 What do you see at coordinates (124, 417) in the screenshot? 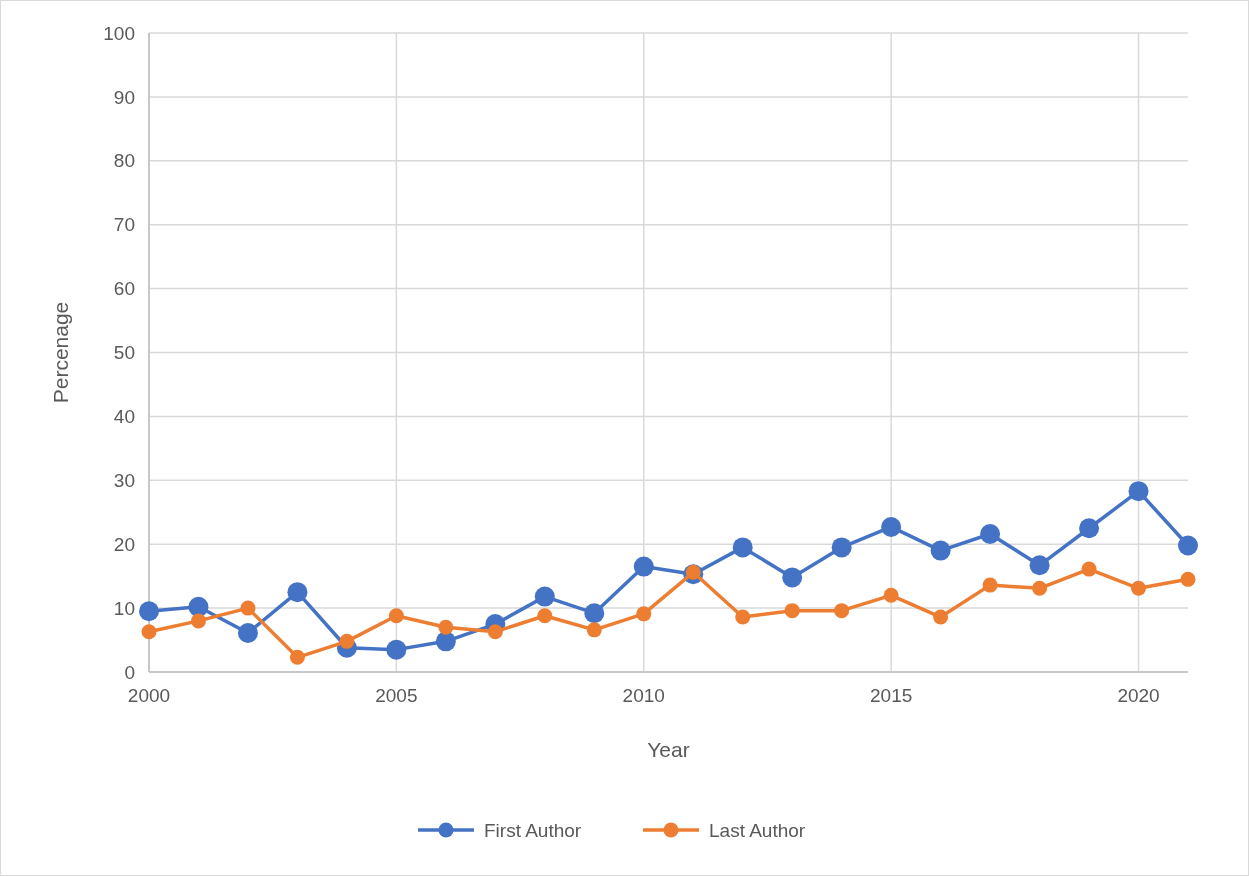
I see `y-tick-label: 40` at bounding box center [124, 417].